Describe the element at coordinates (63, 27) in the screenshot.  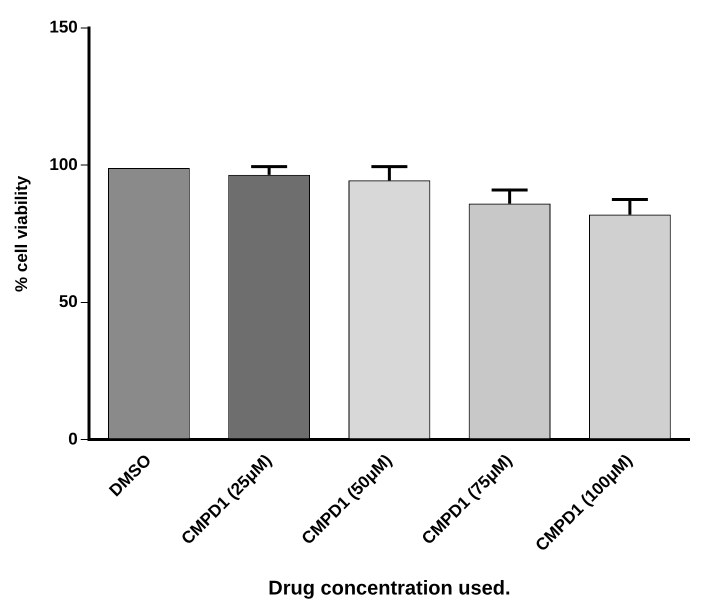
I see `y-tick-label: 150` at that location.